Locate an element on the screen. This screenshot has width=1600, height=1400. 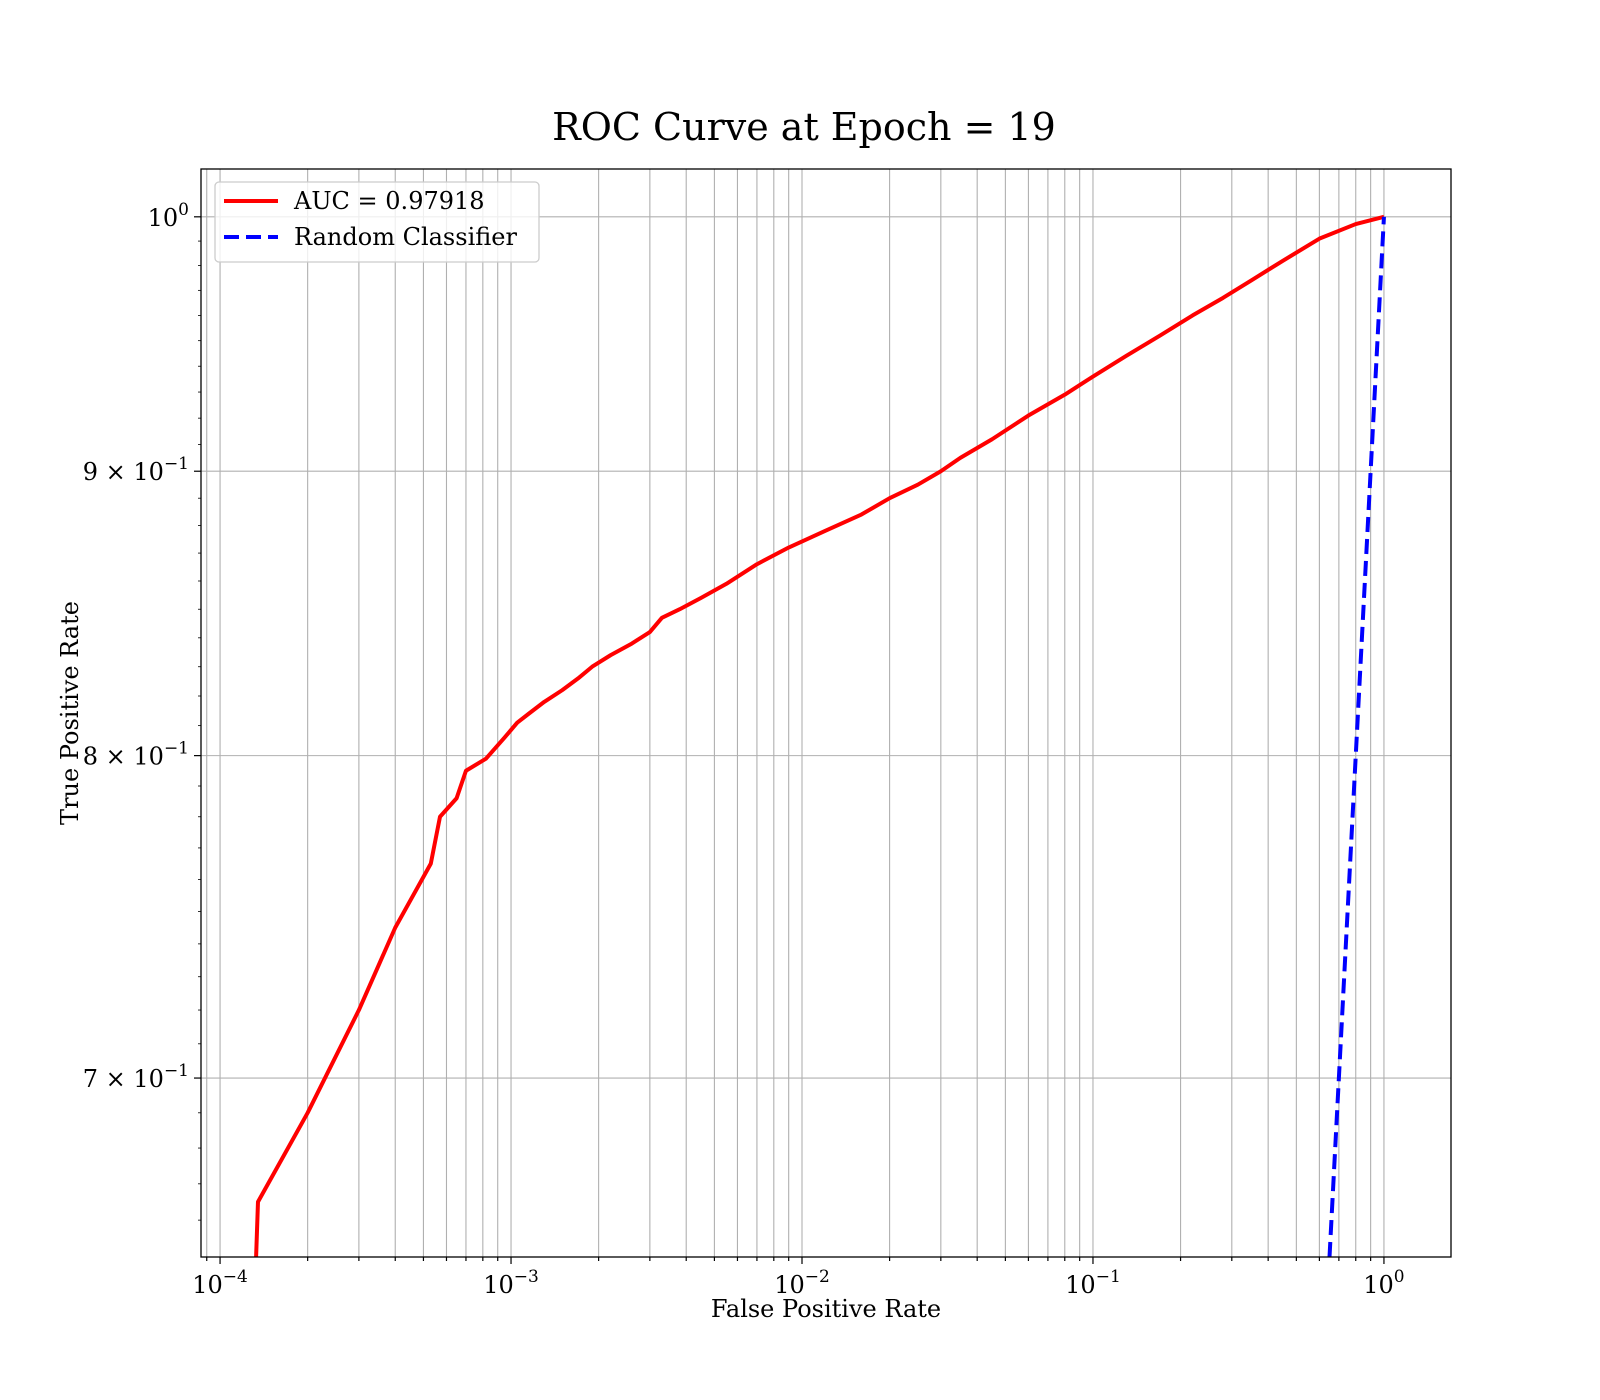
x-tick-label: 10⁻³ is located at coordinates (511, 1283).